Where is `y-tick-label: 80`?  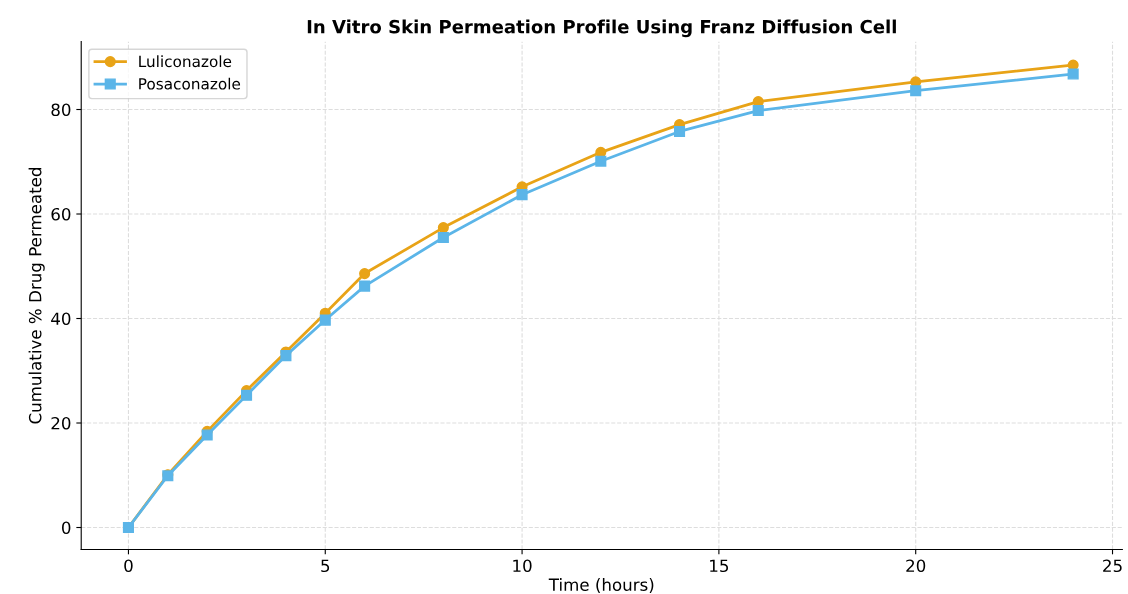 y-tick-label: 80 is located at coordinates (61, 110).